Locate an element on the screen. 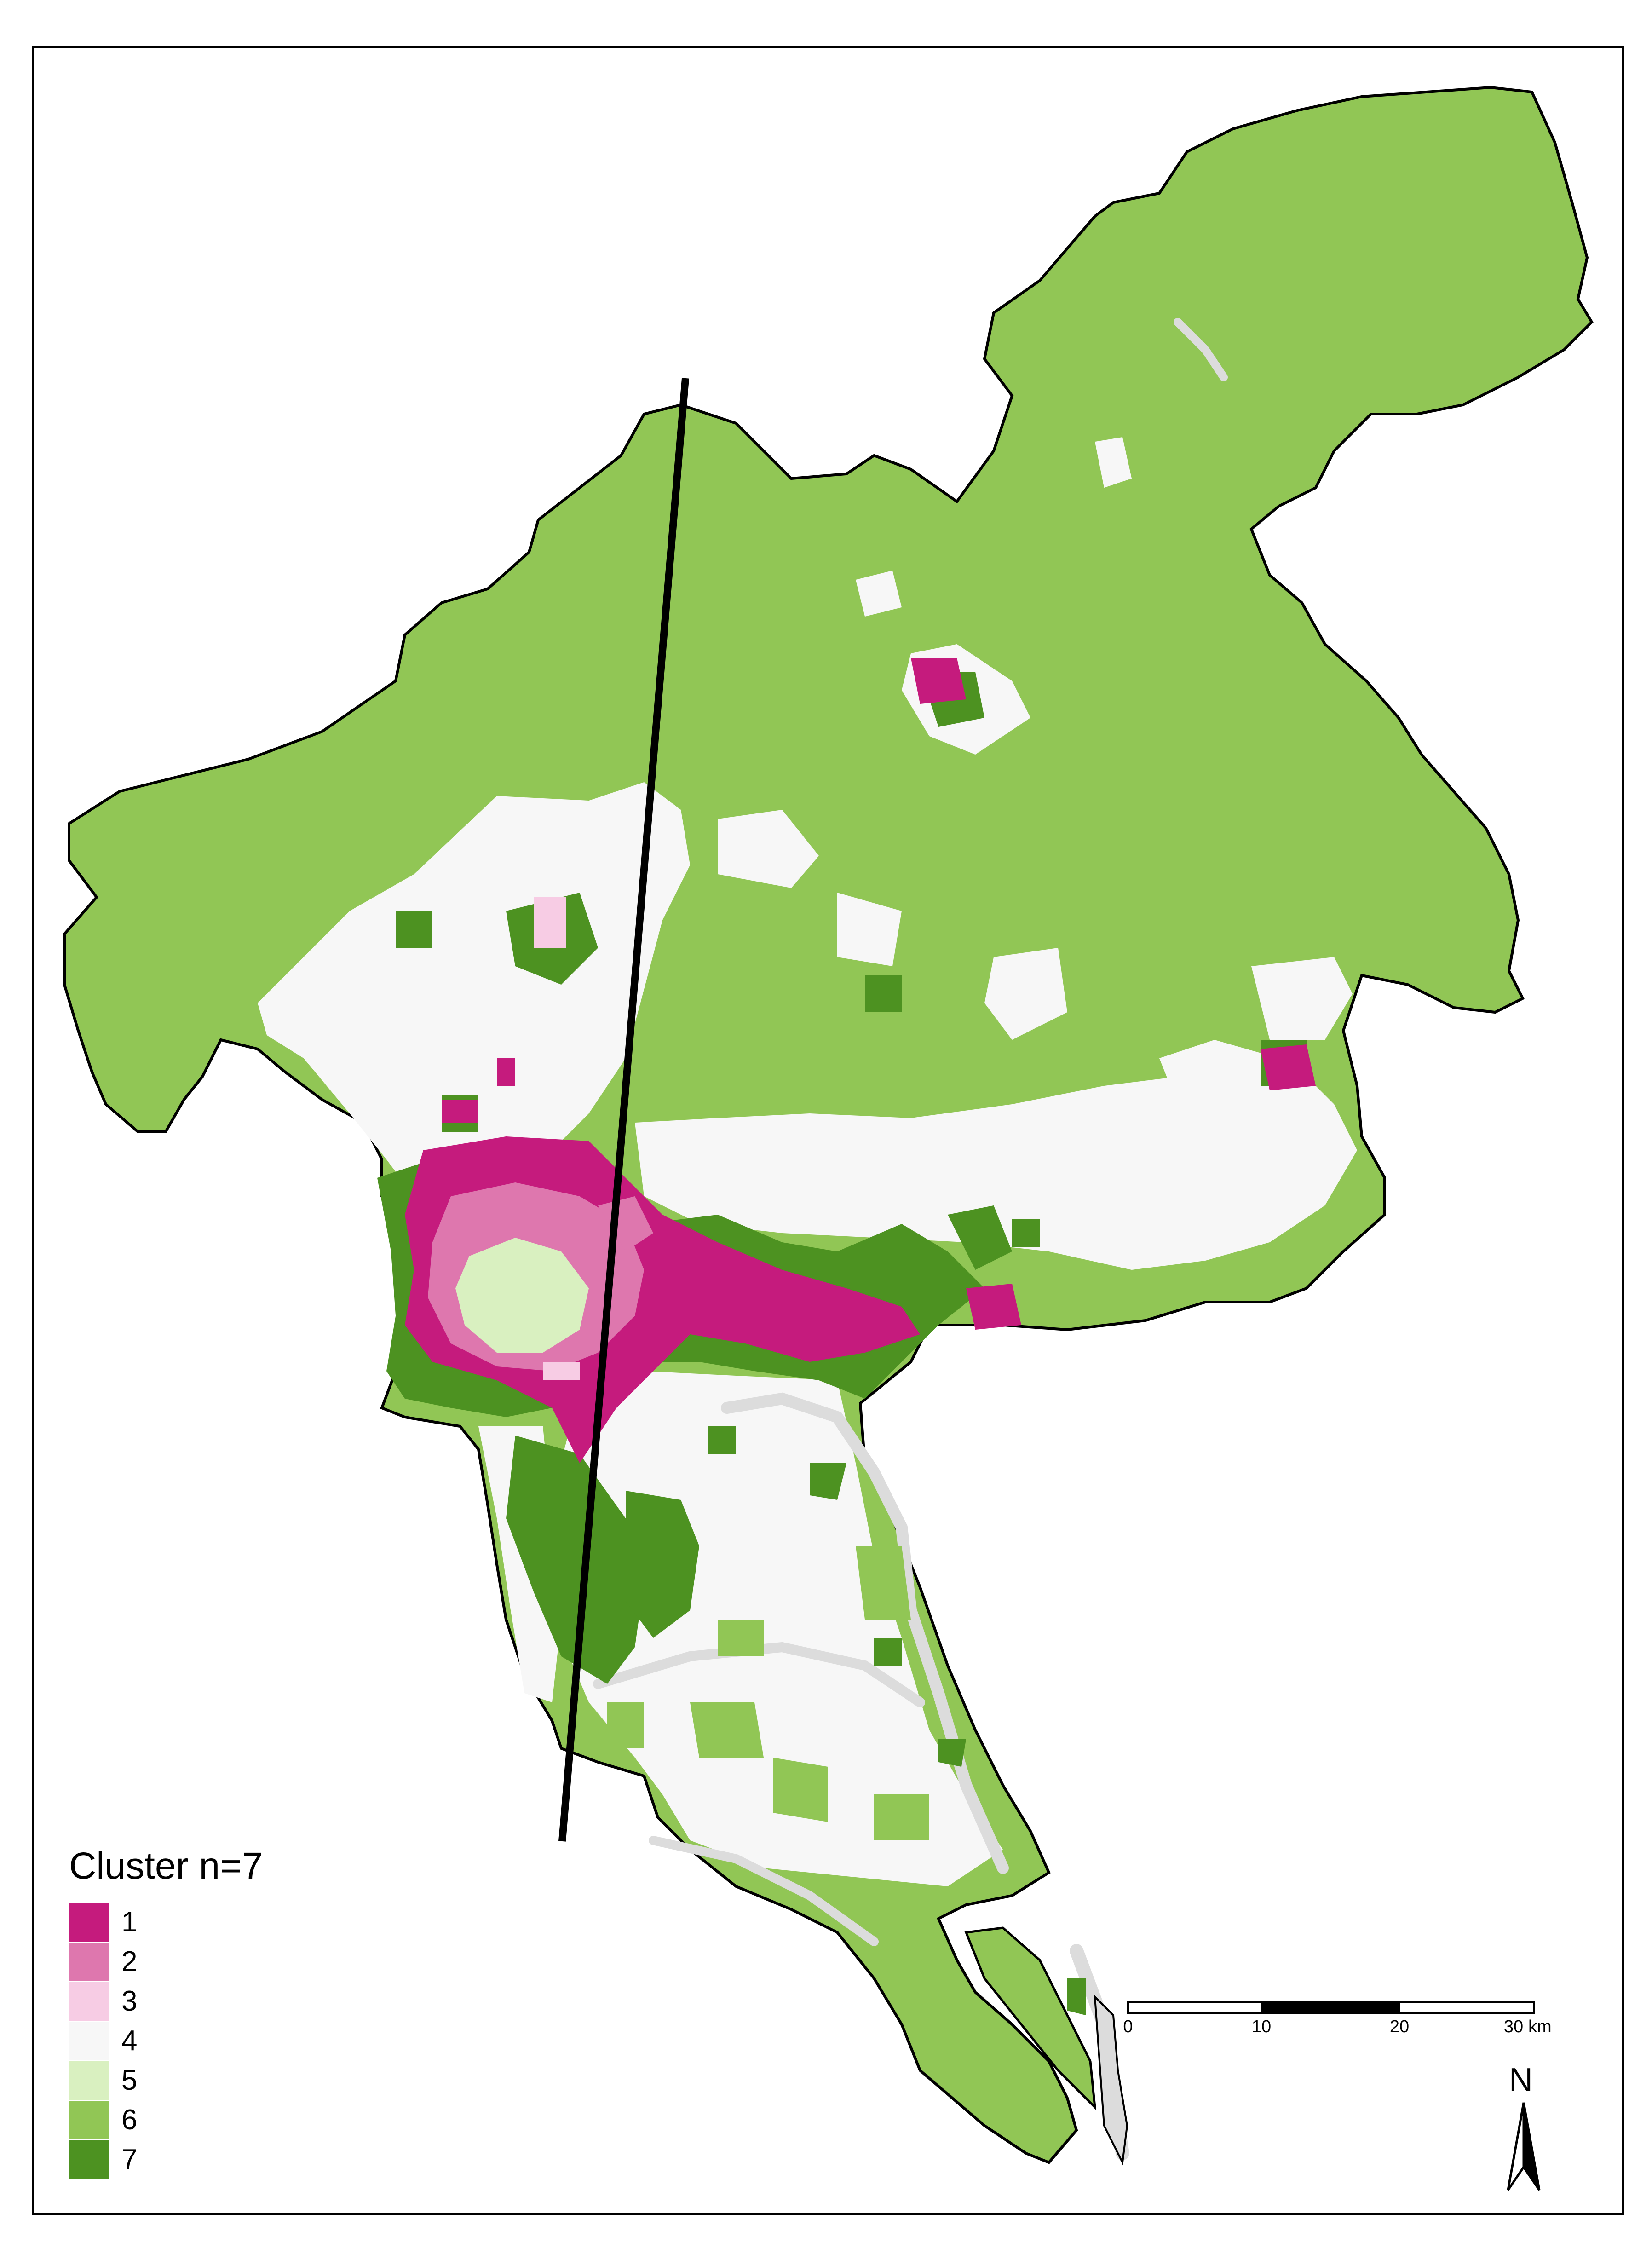  legend-item: 4 is located at coordinates (103, 2041).